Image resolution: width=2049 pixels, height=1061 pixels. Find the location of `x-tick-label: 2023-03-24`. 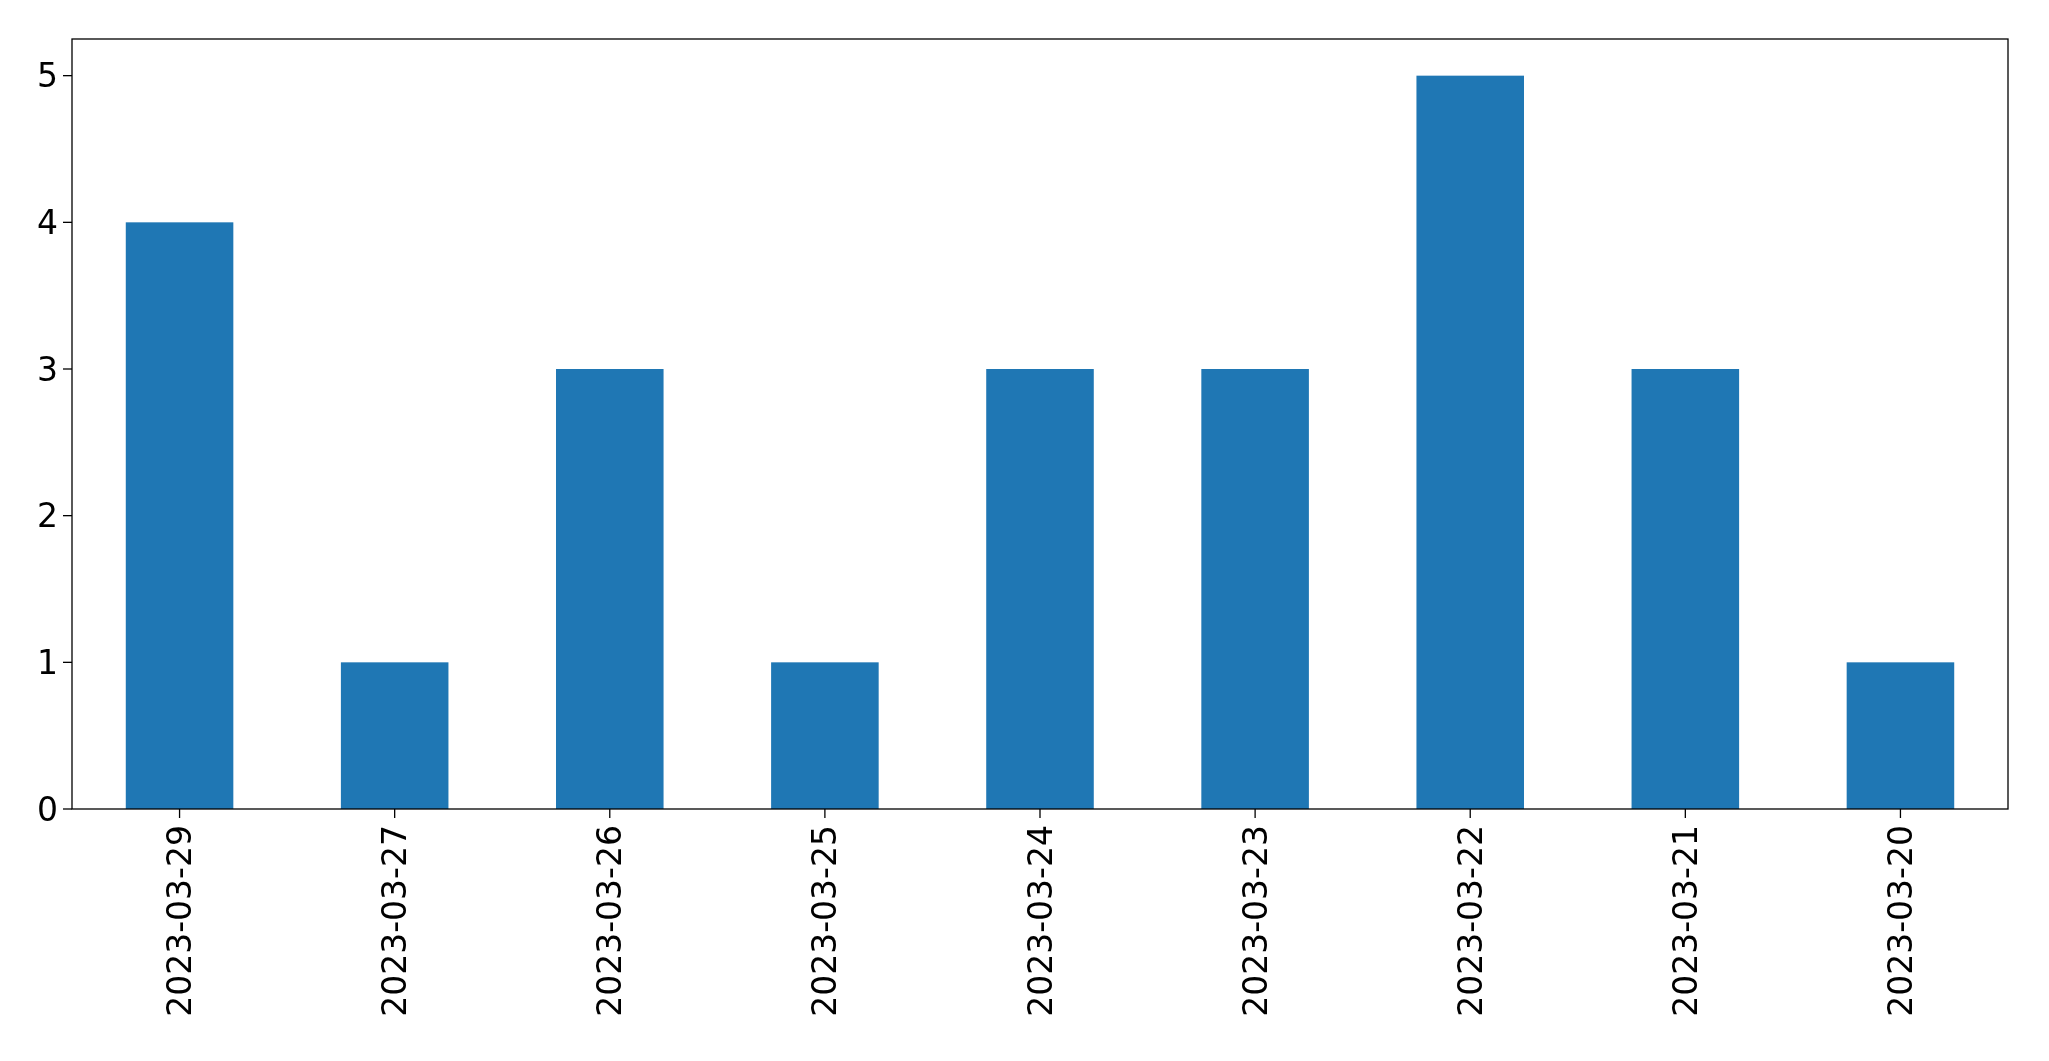

x-tick-label: 2023-03-24 is located at coordinates (1040, 921).